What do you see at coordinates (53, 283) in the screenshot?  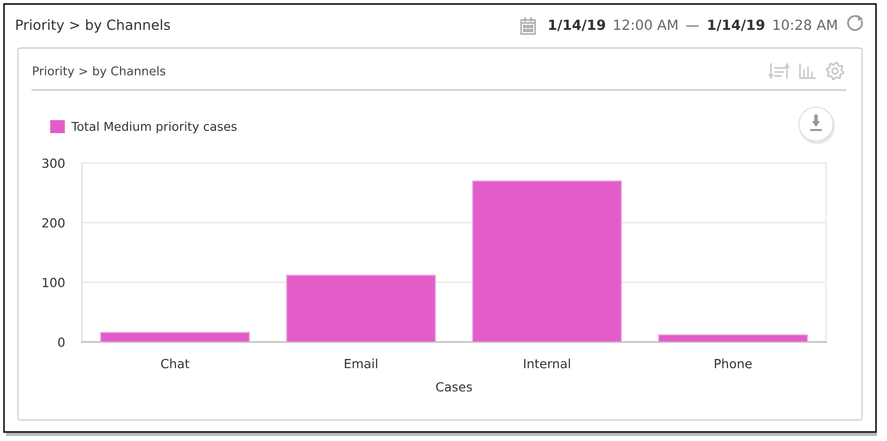 I see `y-tick-label: 100` at bounding box center [53, 283].